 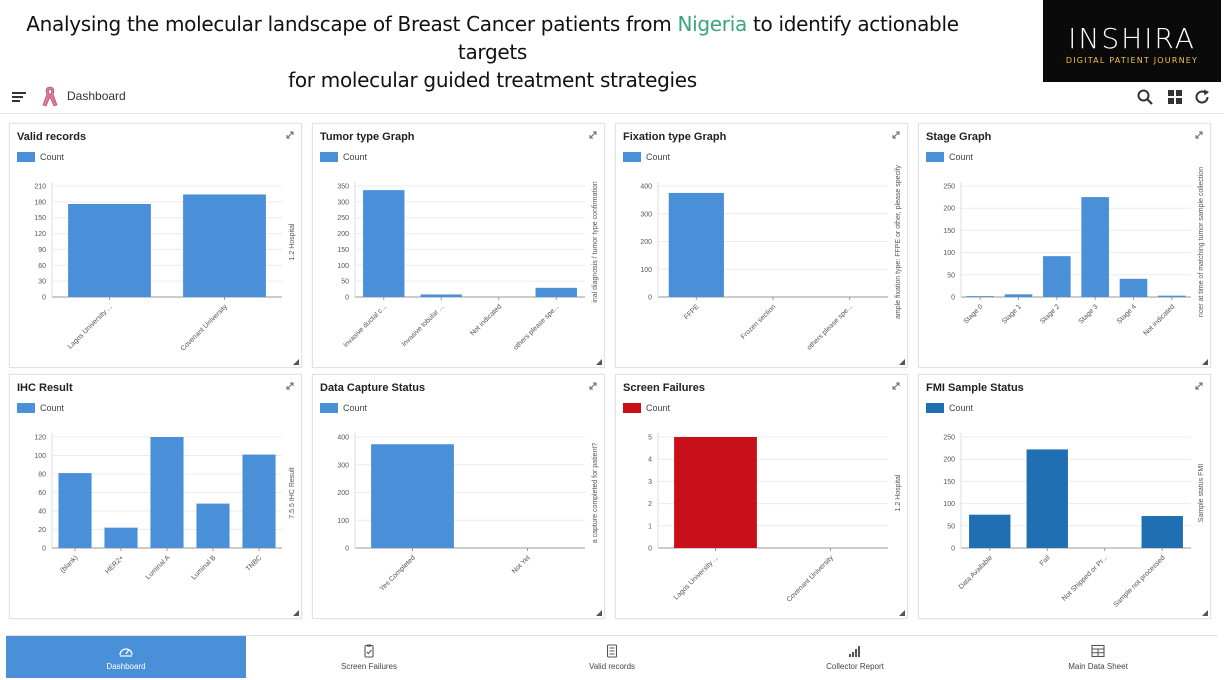 I want to click on bar-data-available, so click(x=990, y=531).